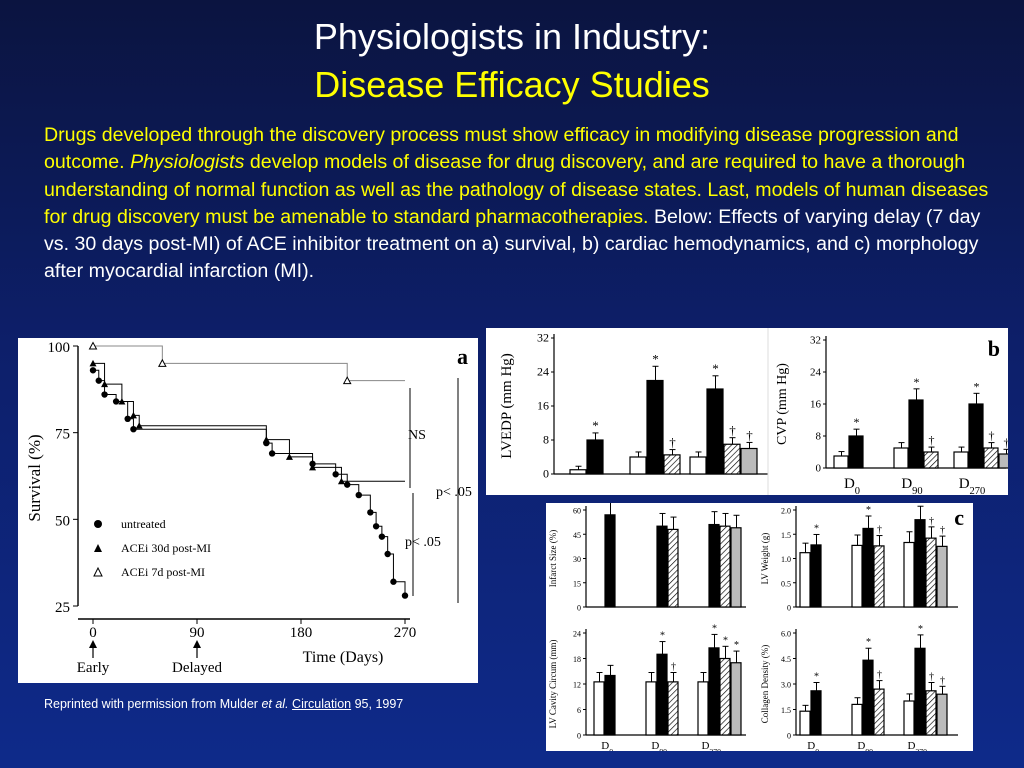 The height and width of the screenshot is (768, 1024). What do you see at coordinates (577, 511) in the screenshot?
I see `bar-y-tick-label: 60` at bounding box center [577, 511].